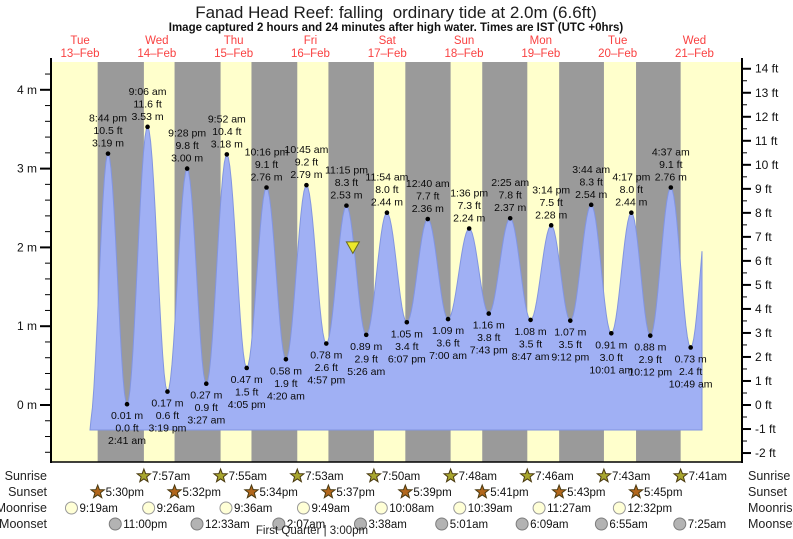 This screenshot has width=793, height=539. I want to click on low-tide-label: 1.5 ft, so click(246, 392).